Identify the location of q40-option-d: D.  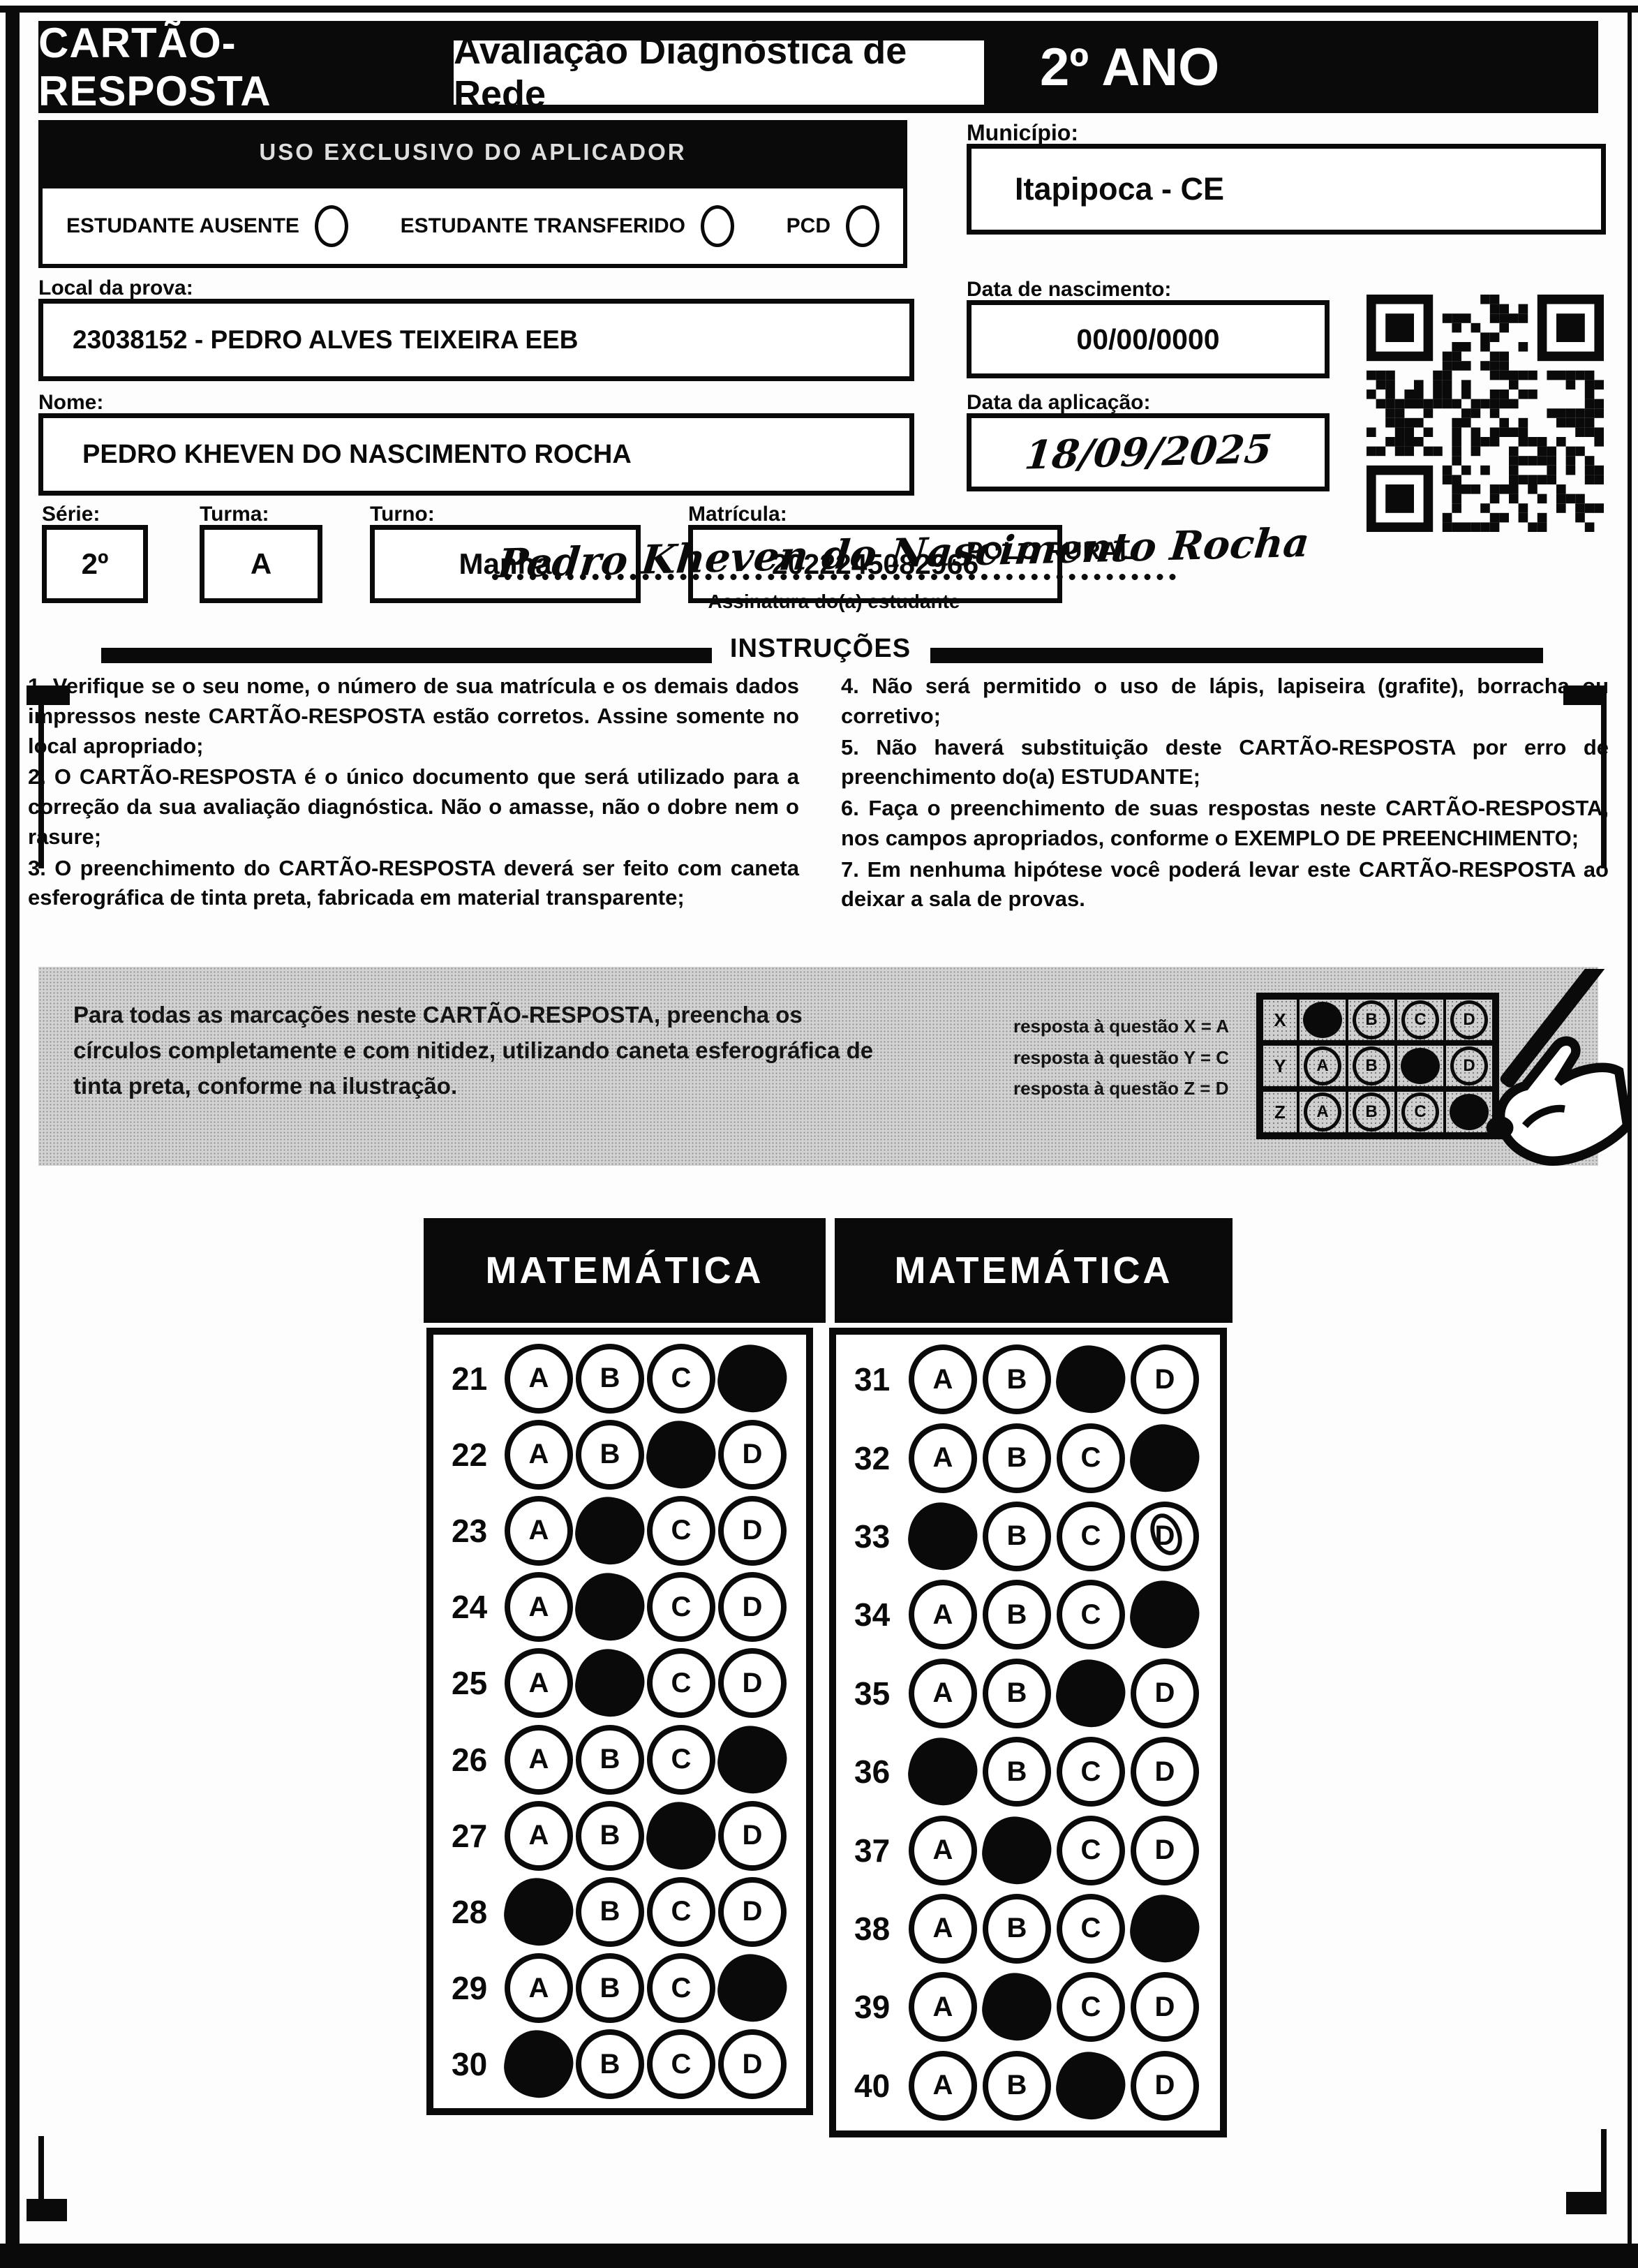
(1165, 2085).